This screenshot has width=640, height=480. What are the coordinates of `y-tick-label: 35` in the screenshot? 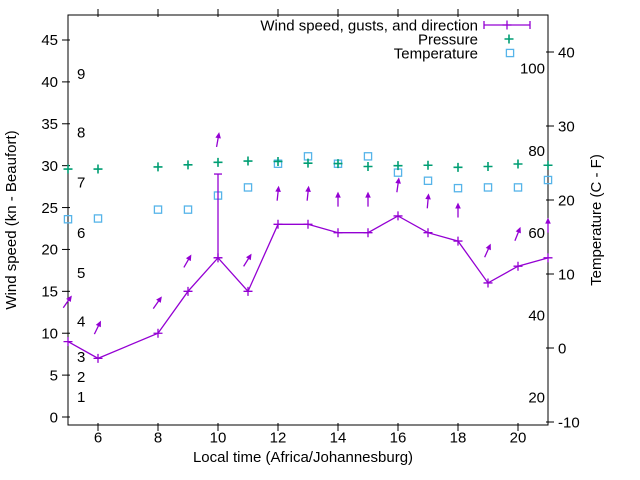 It's located at (49, 124).